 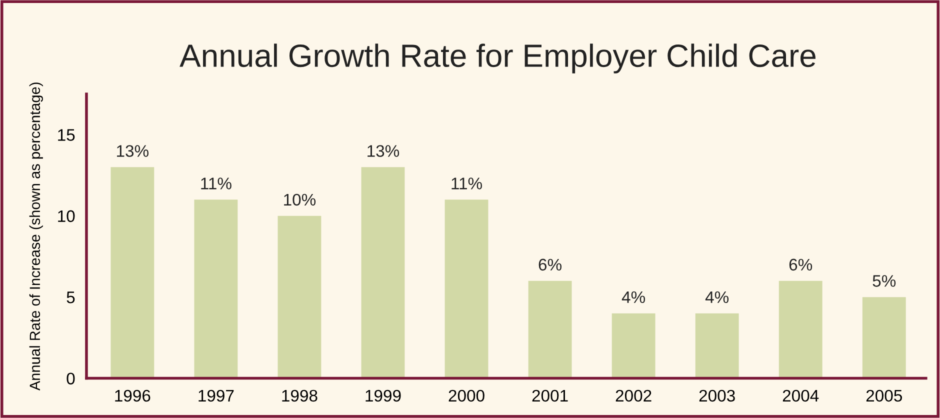 What do you see at coordinates (36, 236) in the screenshot?
I see `y-axis-title: Annual Rate of Increase (shown as percentage)` at bounding box center [36, 236].